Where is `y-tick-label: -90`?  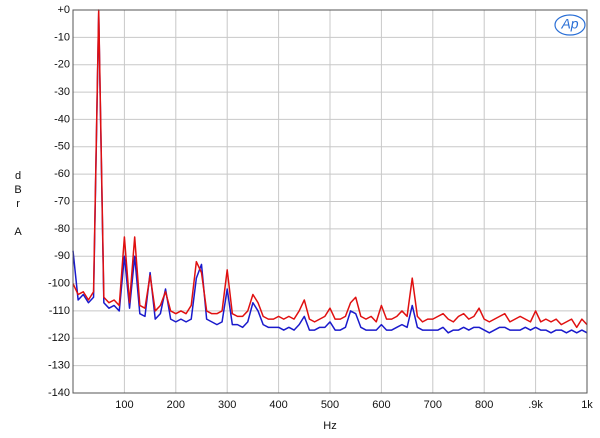
y-tick-label: -90 is located at coordinates (62, 256).